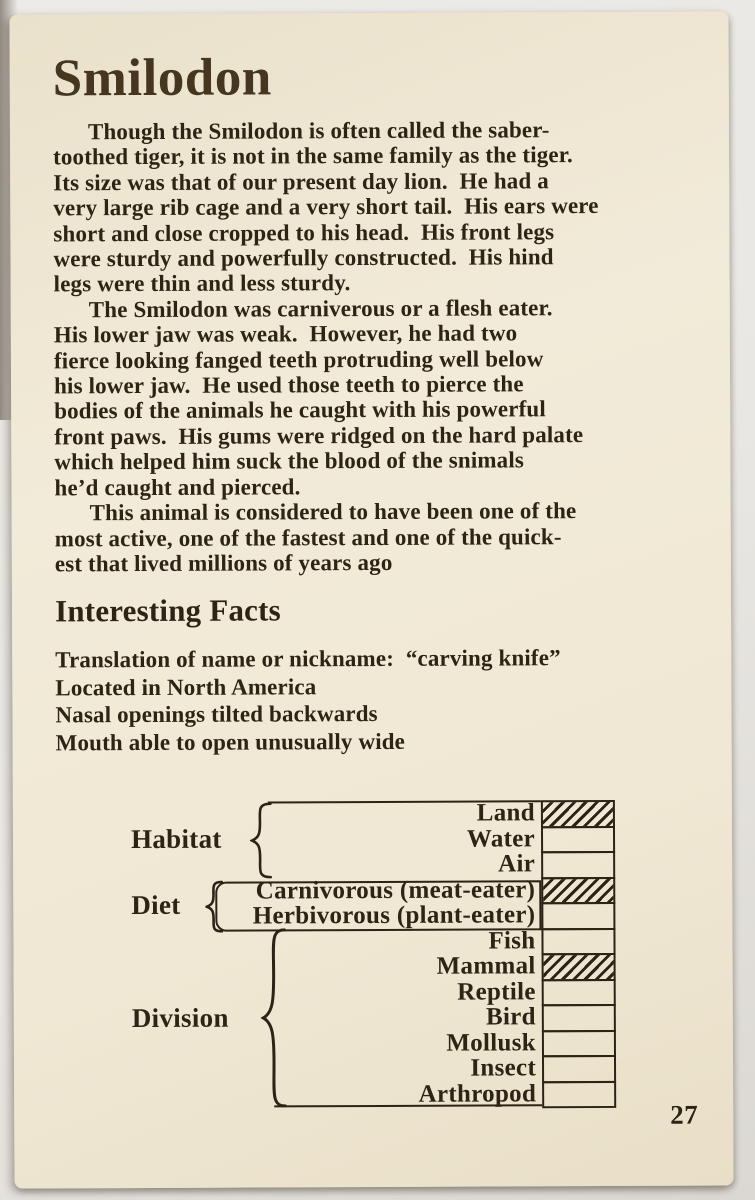 This screenshot has height=1200, width=755. Describe the element at coordinates (214, 906) in the screenshot. I see `diet-brace` at that location.